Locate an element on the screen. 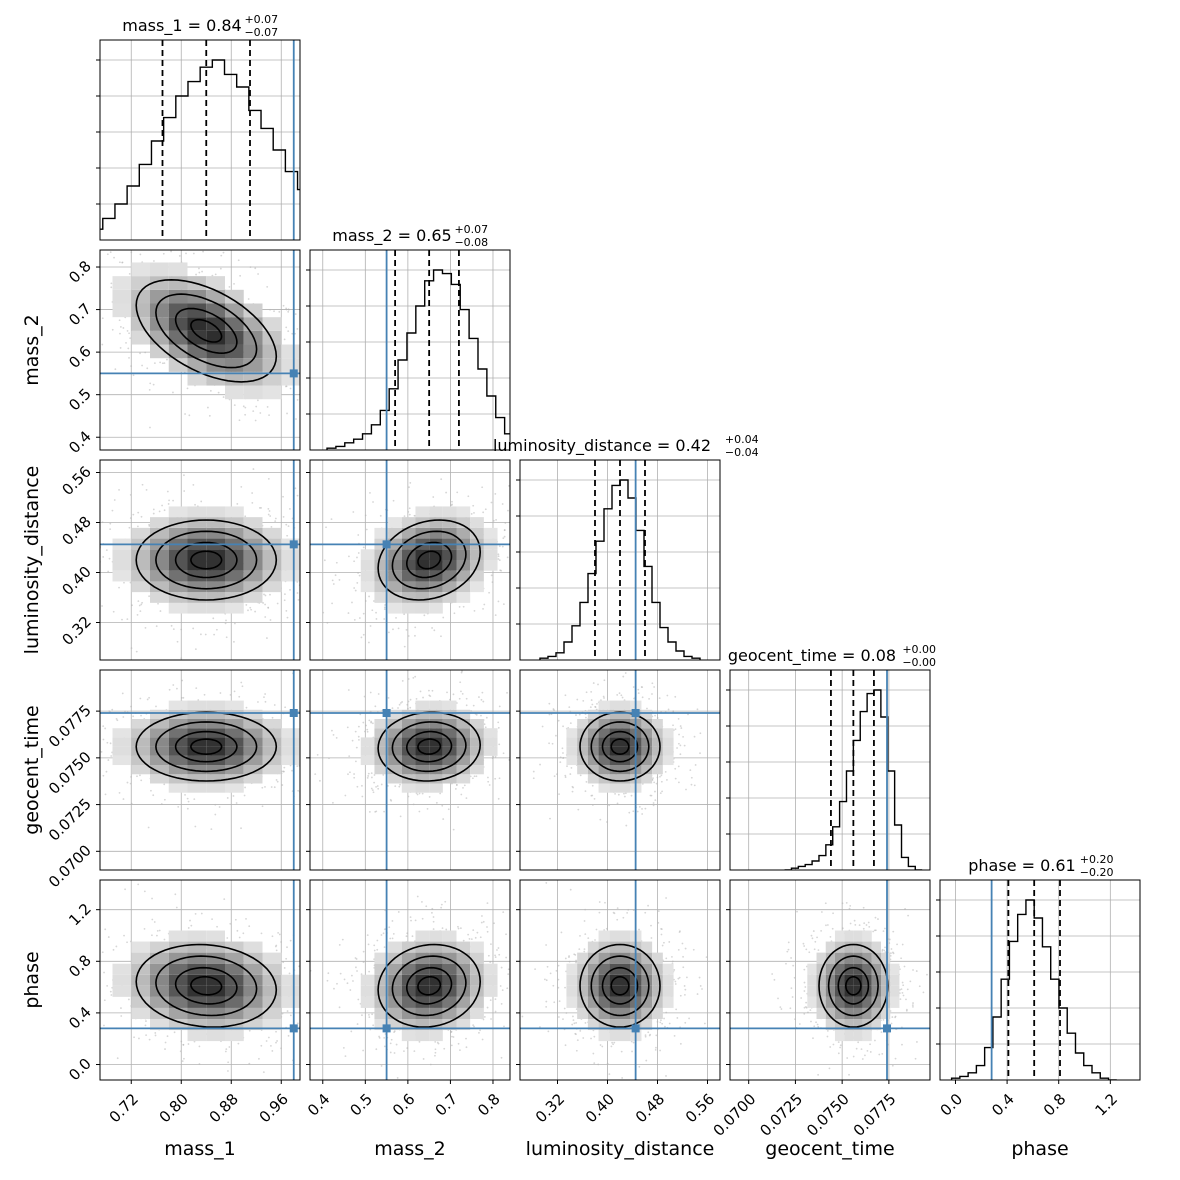  panel-mass_2-geocent_time is located at coordinates (408, 770).